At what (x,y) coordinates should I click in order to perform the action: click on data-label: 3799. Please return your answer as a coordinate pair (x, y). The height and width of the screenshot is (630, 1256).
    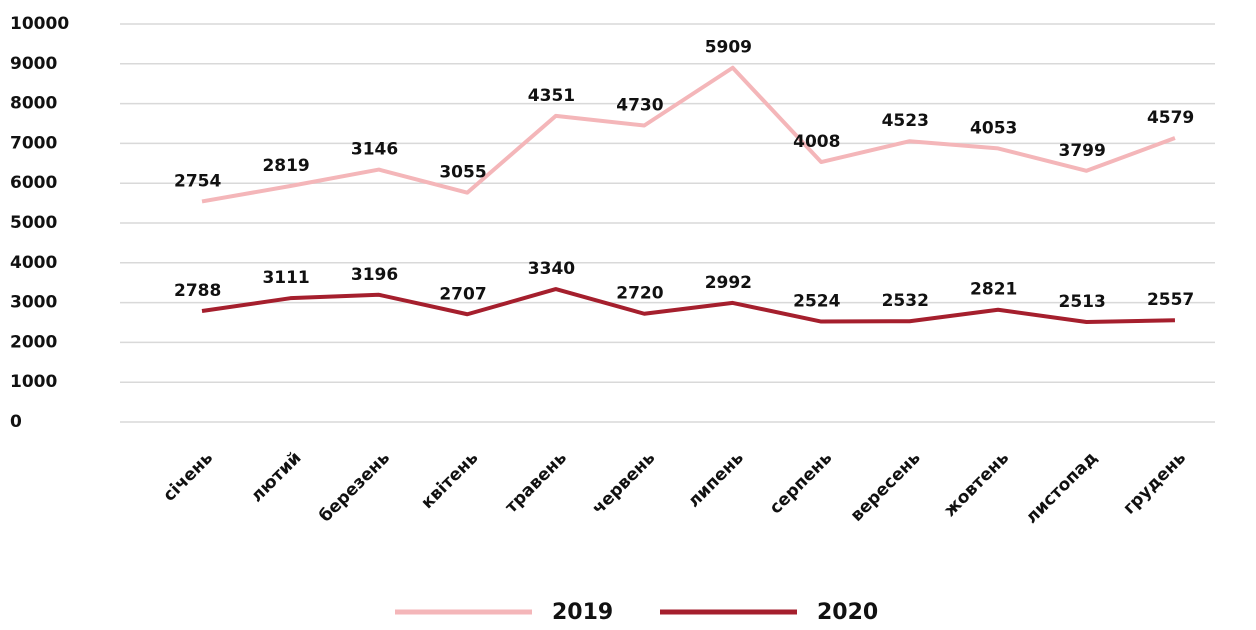
    Looking at the image, I should click on (1082, 151).